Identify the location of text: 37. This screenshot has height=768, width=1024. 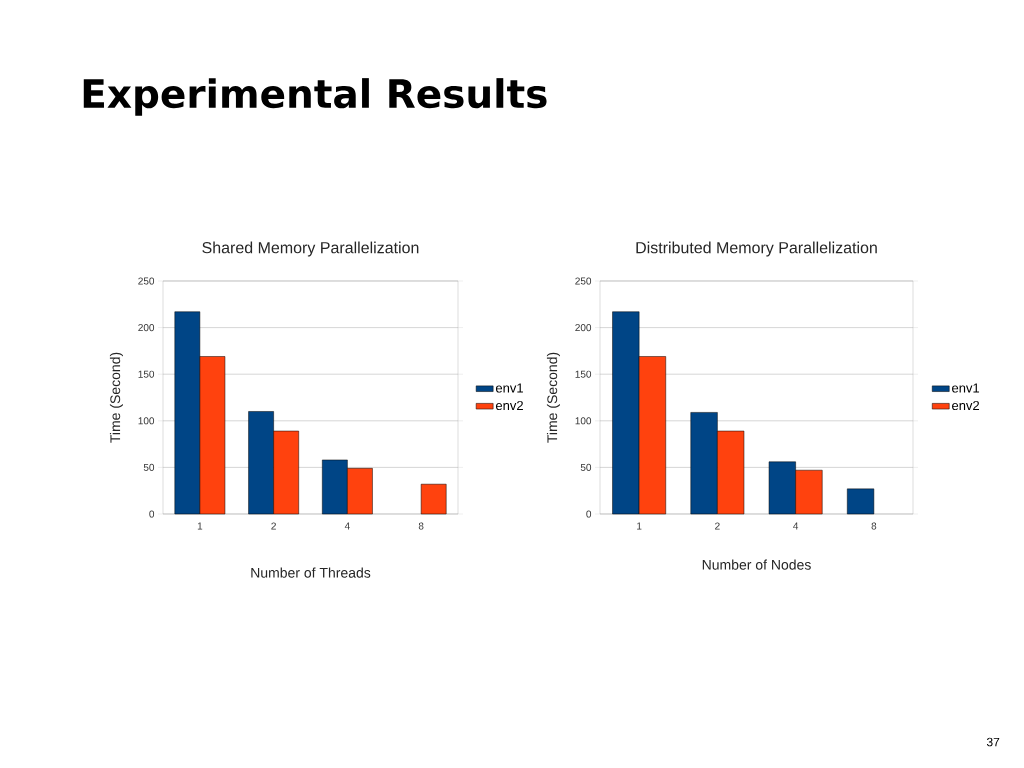
(993, 742).